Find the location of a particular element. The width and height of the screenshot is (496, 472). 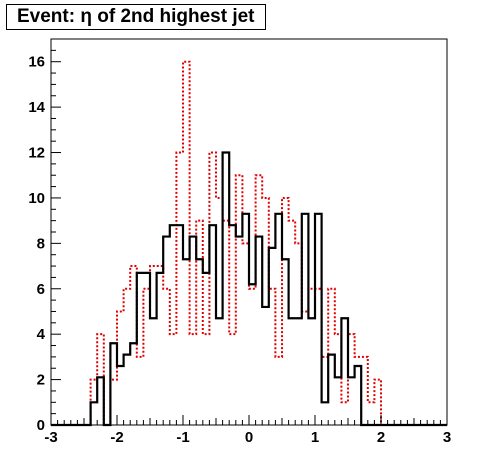

x-tick-label: -3 is located at coordinates (50, 437).